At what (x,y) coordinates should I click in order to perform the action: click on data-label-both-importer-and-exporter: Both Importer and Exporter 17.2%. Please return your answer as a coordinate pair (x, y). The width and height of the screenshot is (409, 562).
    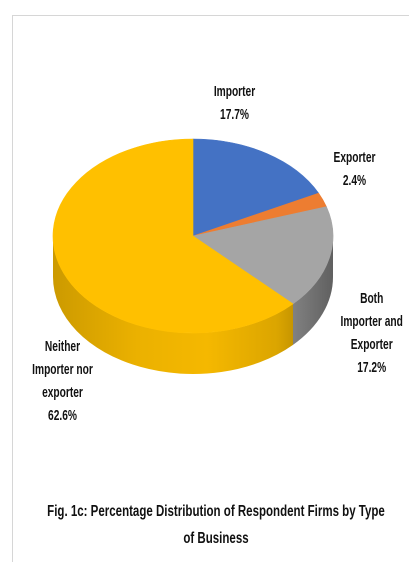
    Looking at the image, I should click on (371, 333).